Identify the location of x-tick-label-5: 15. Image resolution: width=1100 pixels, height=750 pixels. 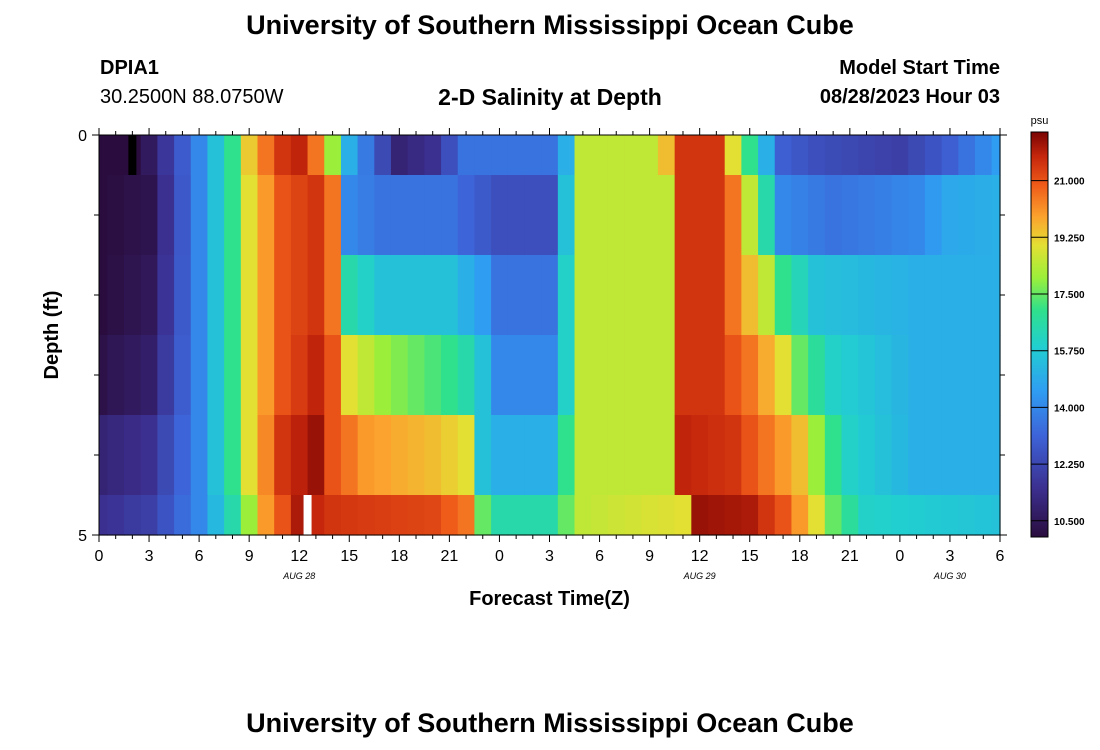
(349, 556).